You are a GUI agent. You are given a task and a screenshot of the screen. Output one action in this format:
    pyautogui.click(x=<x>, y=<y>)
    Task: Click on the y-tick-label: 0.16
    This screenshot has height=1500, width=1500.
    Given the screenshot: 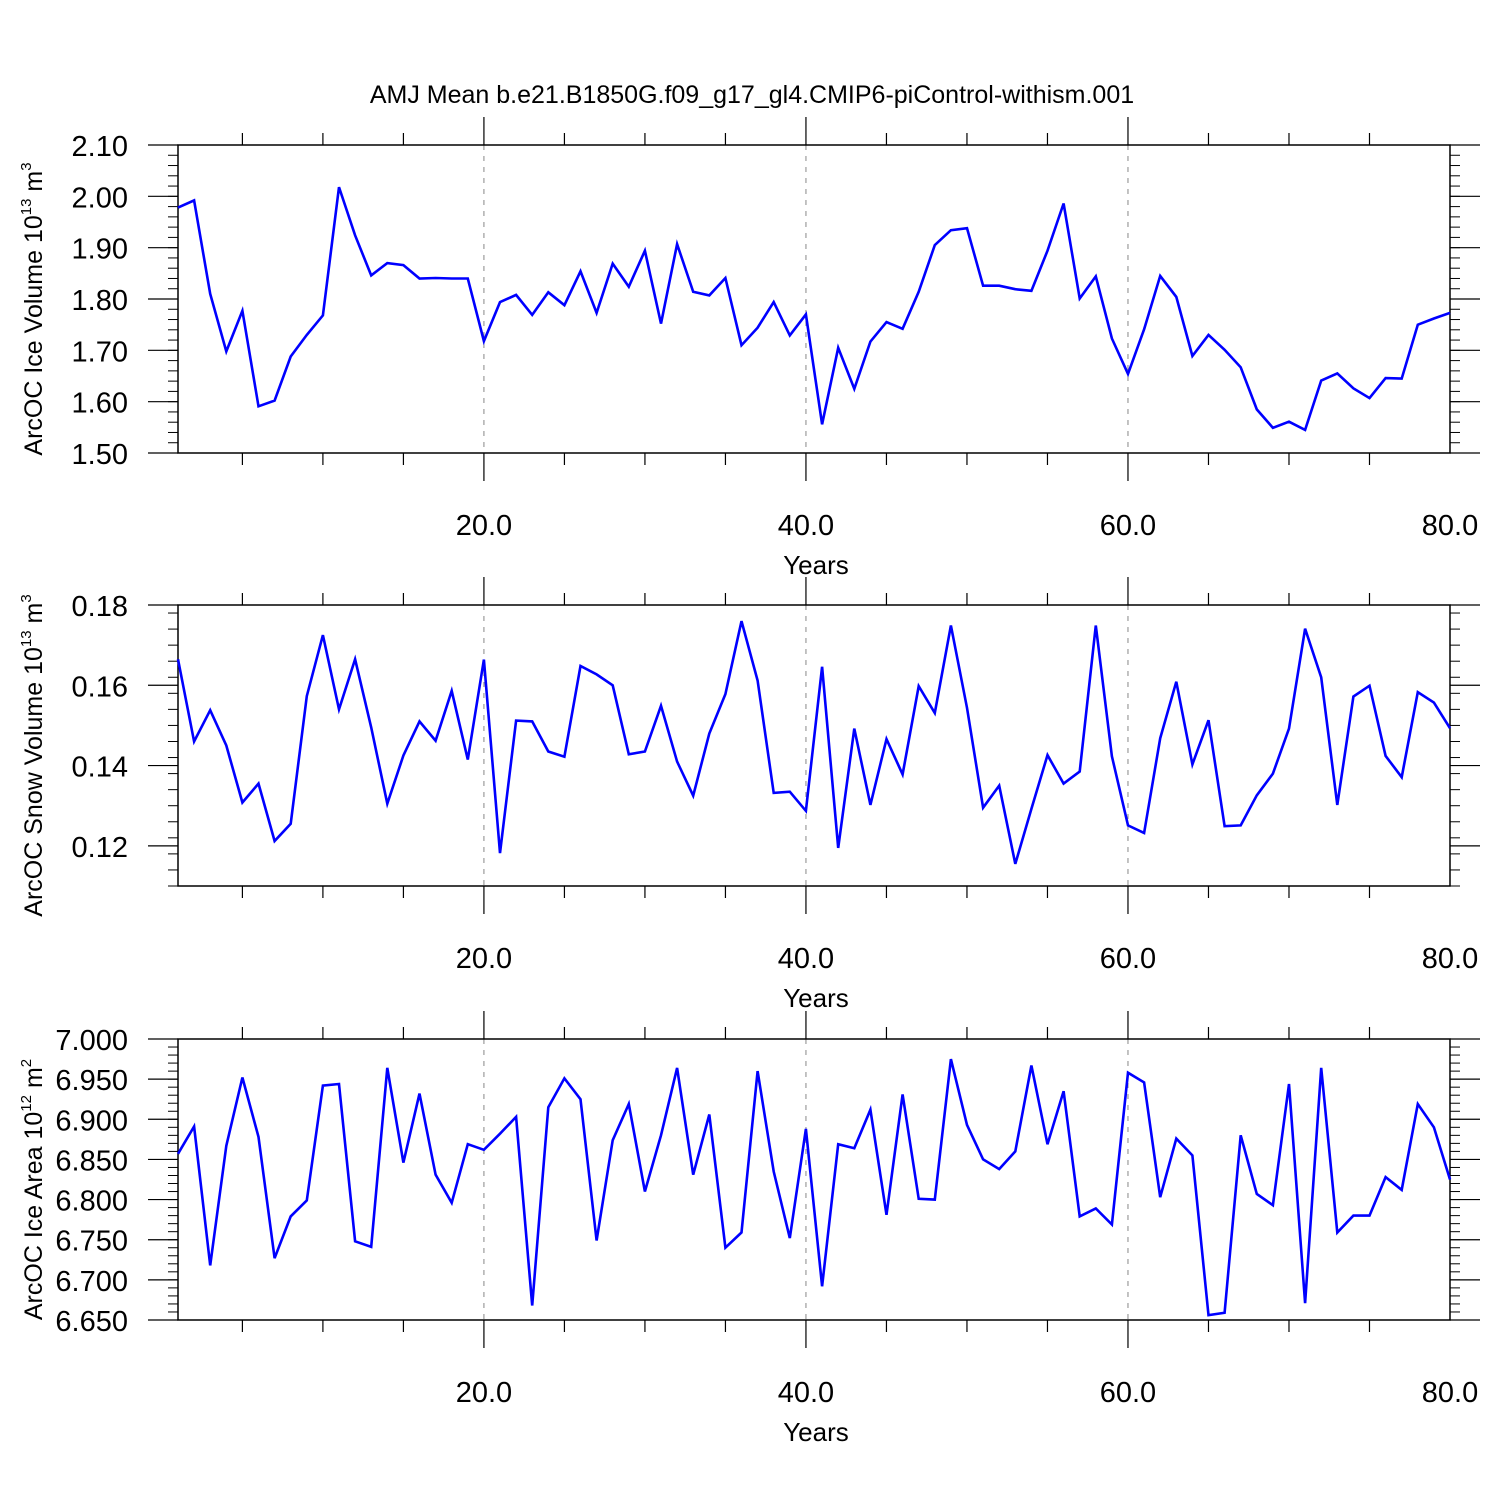 What is the action you would take?
    pyautogui.click(x=100, y=687)
    